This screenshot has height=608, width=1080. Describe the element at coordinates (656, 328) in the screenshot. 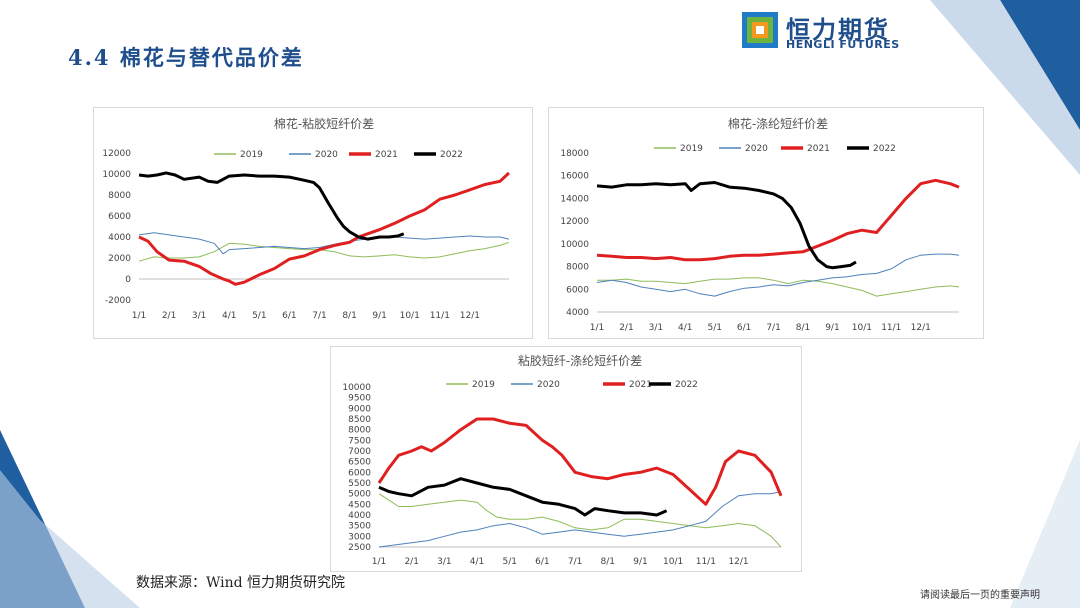

I see `chart2-xtick-label: 3/1` at that location.